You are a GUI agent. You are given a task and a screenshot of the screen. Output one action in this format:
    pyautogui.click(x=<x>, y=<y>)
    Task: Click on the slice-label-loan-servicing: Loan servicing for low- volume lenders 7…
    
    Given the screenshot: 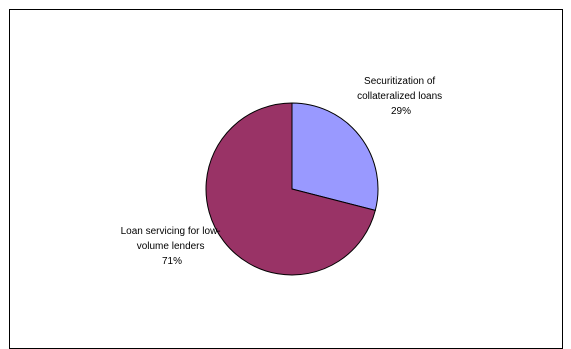 What is the action you would take?
    pyautogui.click(x=172, y=246)
    